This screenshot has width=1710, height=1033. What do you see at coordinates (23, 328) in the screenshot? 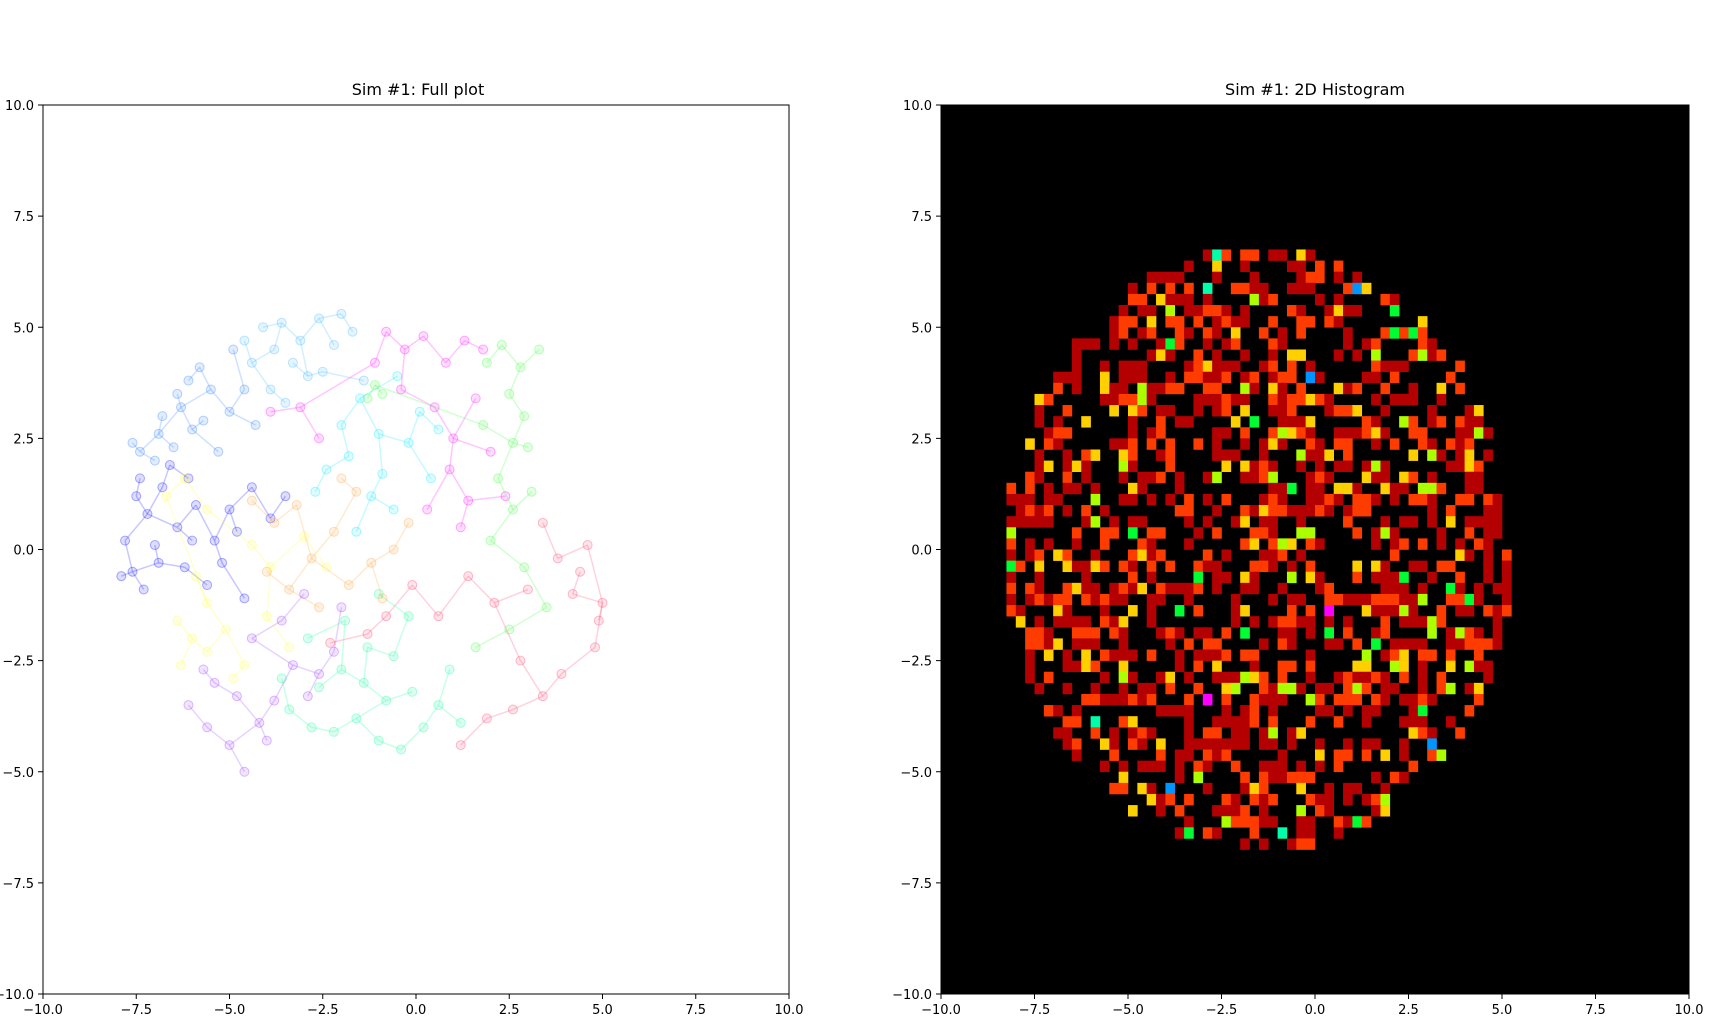
I see `y-tick-label: 5.0` at bounding box center [23, 328].